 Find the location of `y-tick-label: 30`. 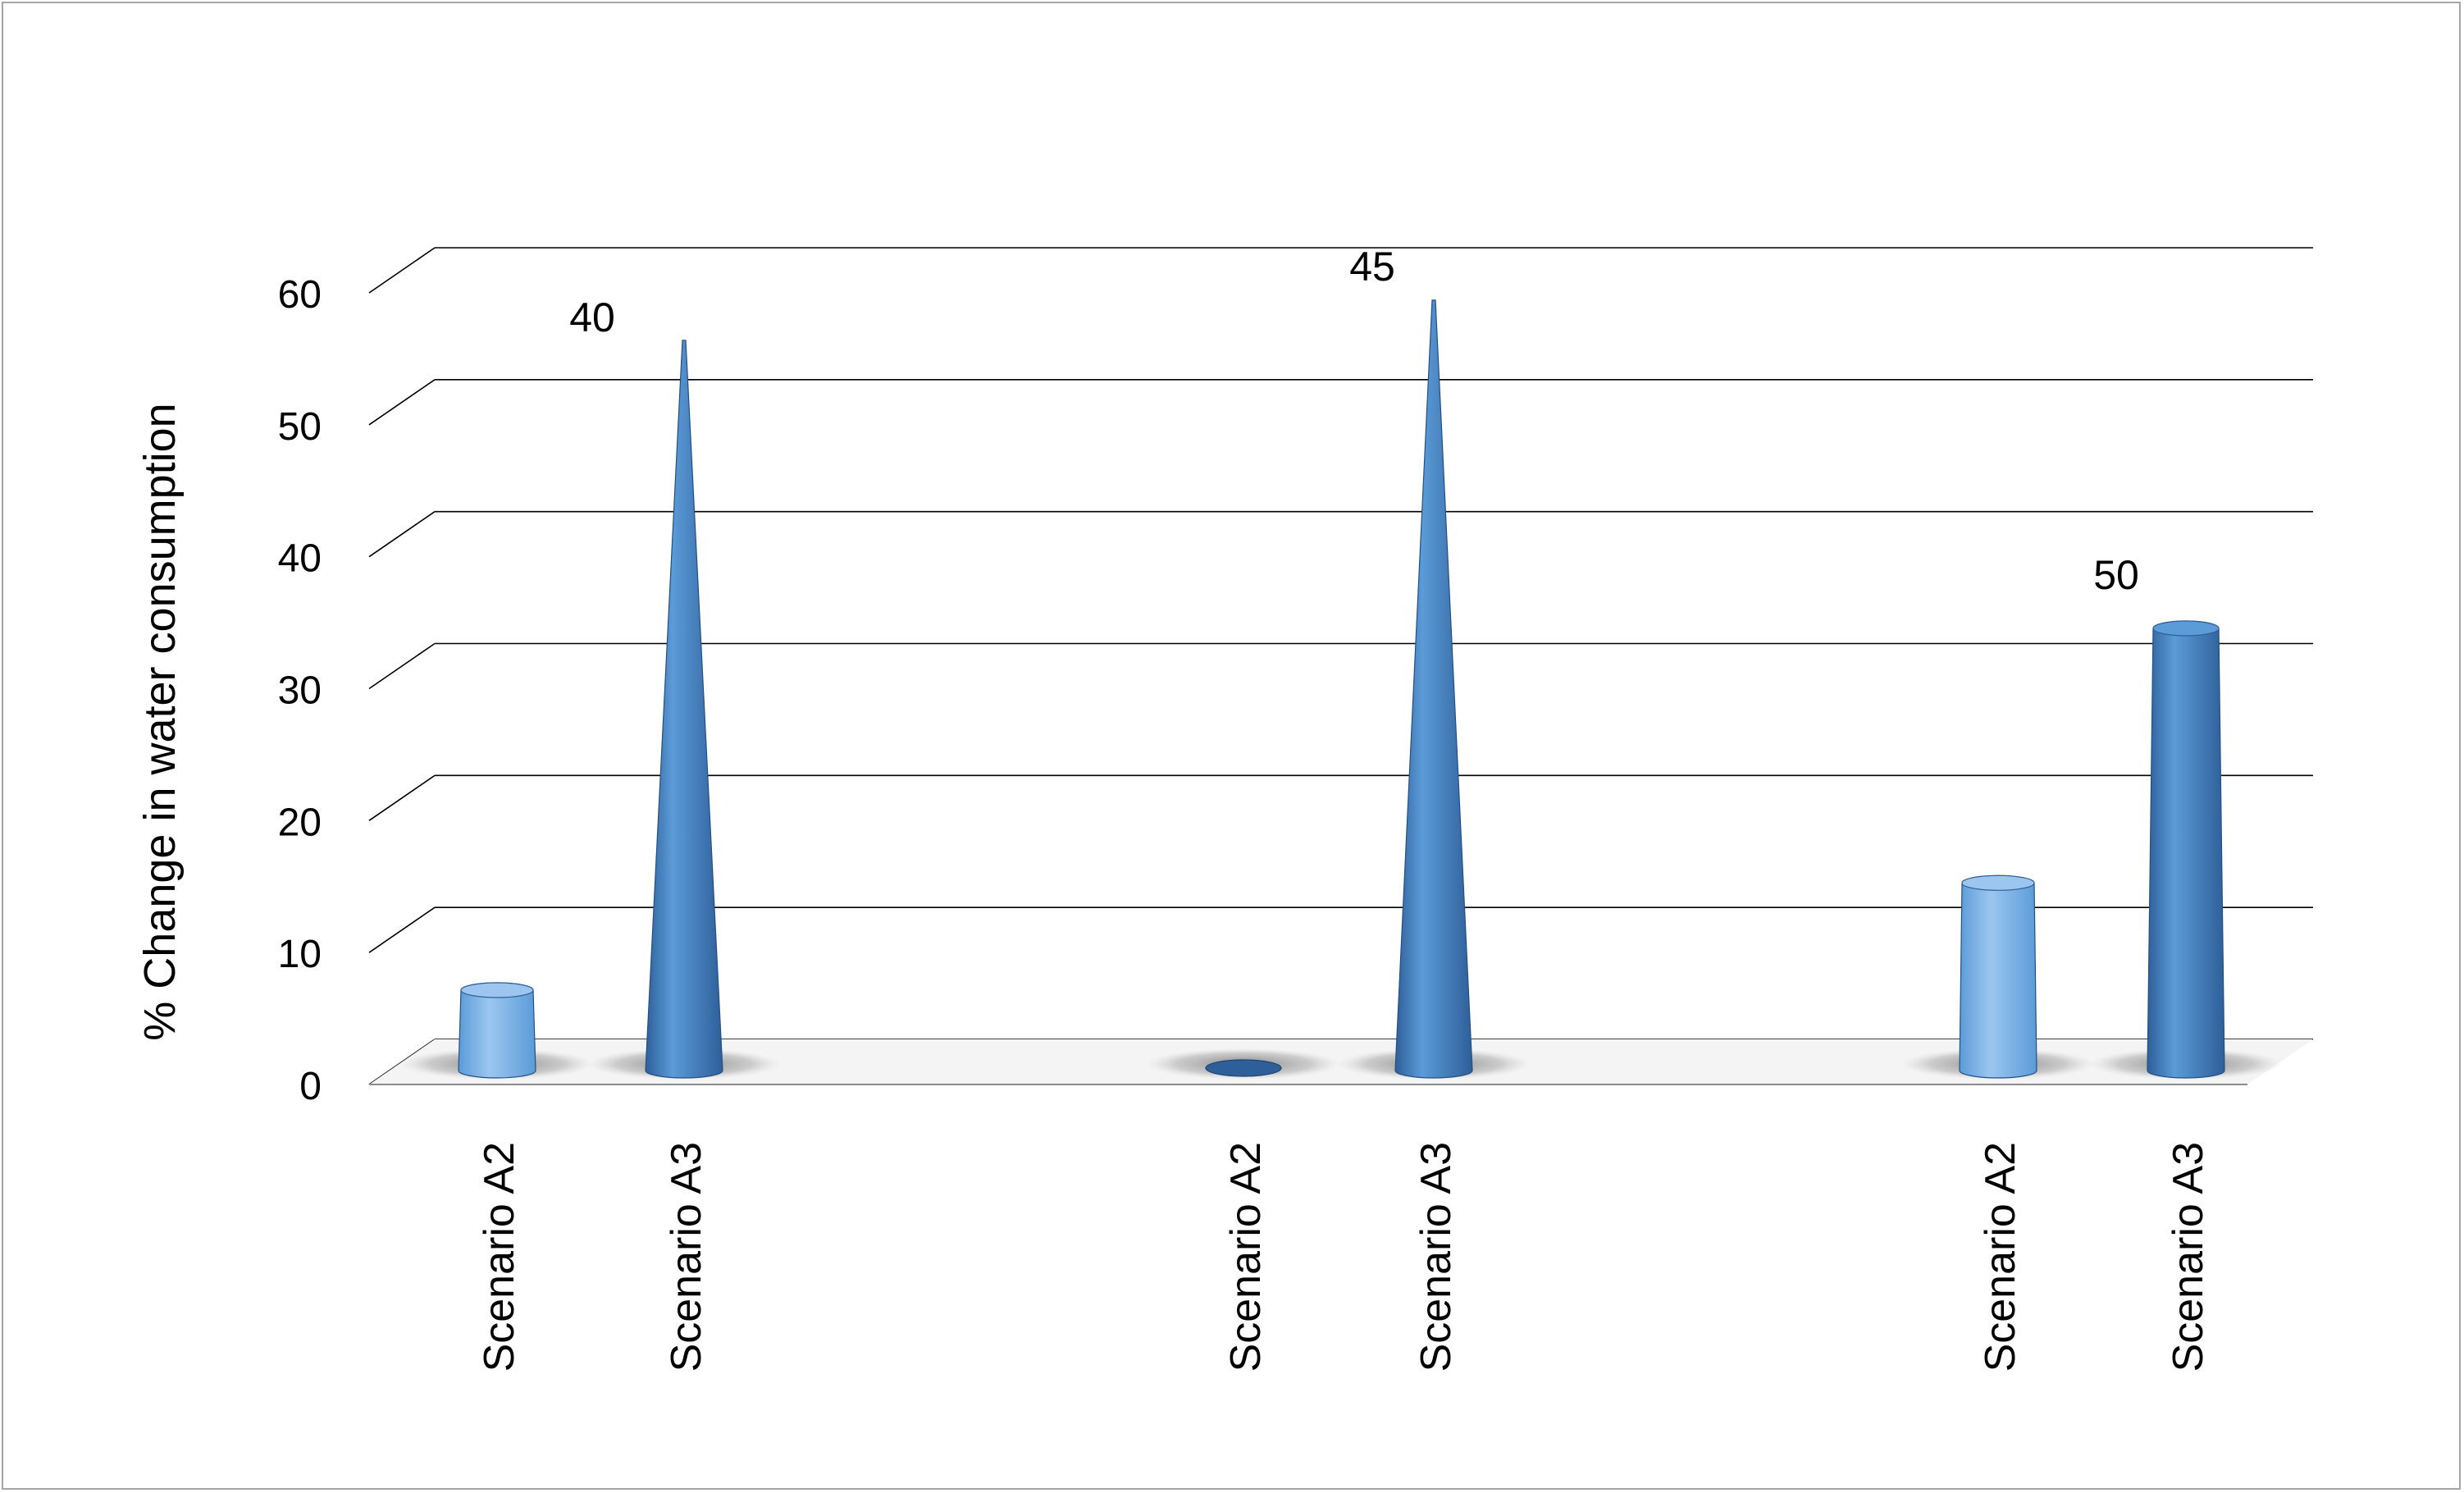

y-tick-label: 30 is located at coordinates (300, 691).